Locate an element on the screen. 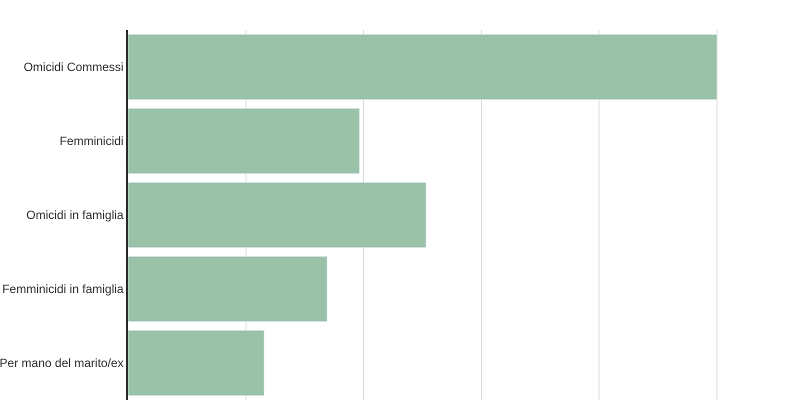 The width and height of the screenshot is (800, 400). y-tick-label: Femminicidi is located at coordinates (92, 141).